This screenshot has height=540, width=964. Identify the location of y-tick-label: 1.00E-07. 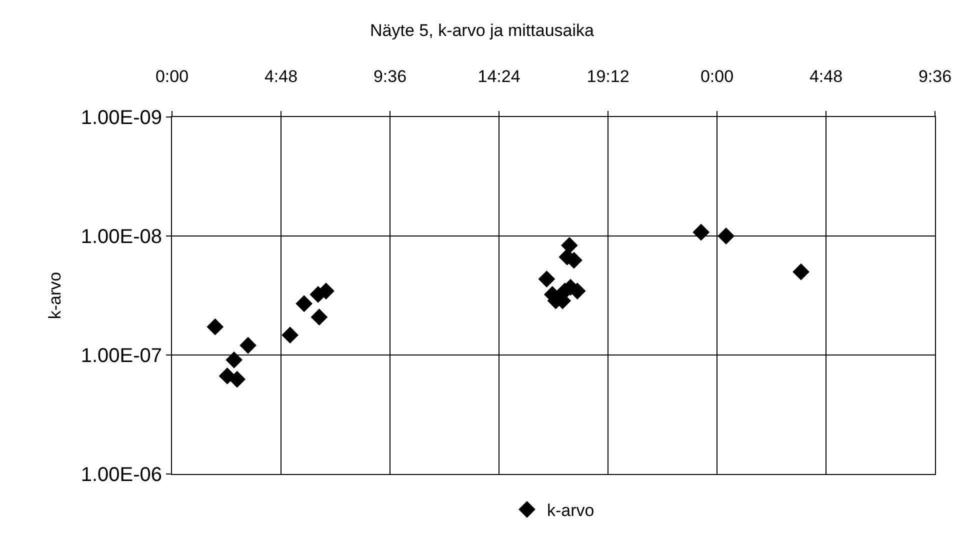
(121, 356).